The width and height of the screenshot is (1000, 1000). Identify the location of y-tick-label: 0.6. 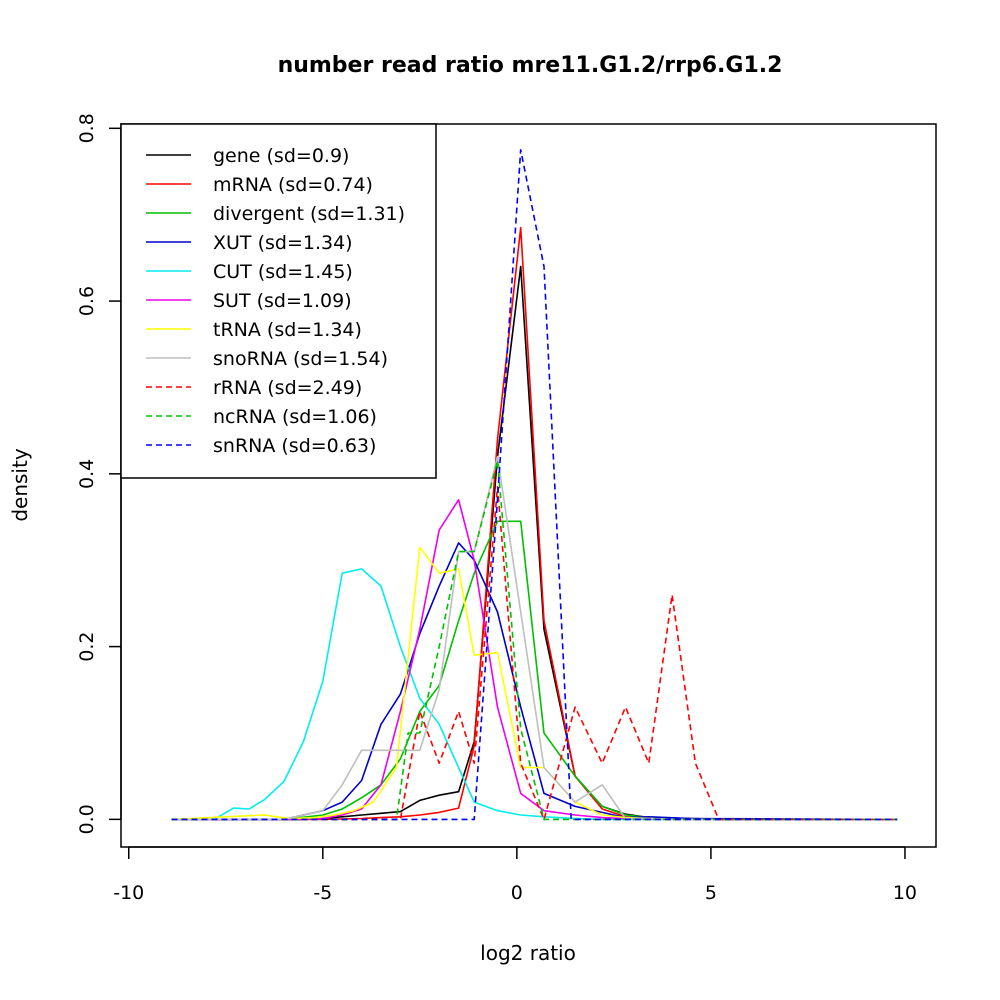
(87, 301).